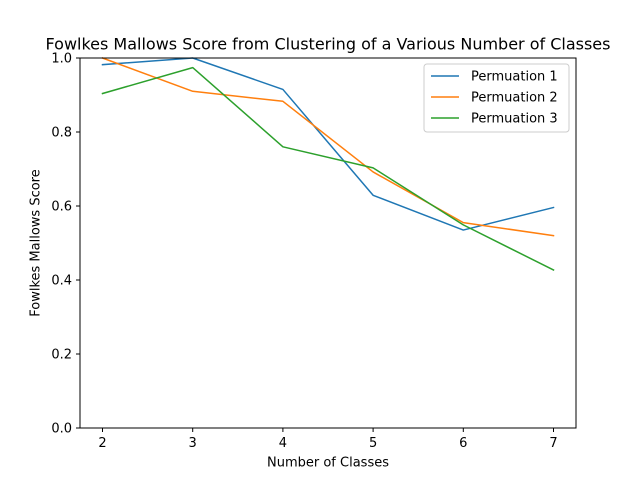 This screenshot has width=640, height=480. Describe the element at coordinates (328, 463) in the screenshot. I see `x-axis-label: Number of Classes` at that location.